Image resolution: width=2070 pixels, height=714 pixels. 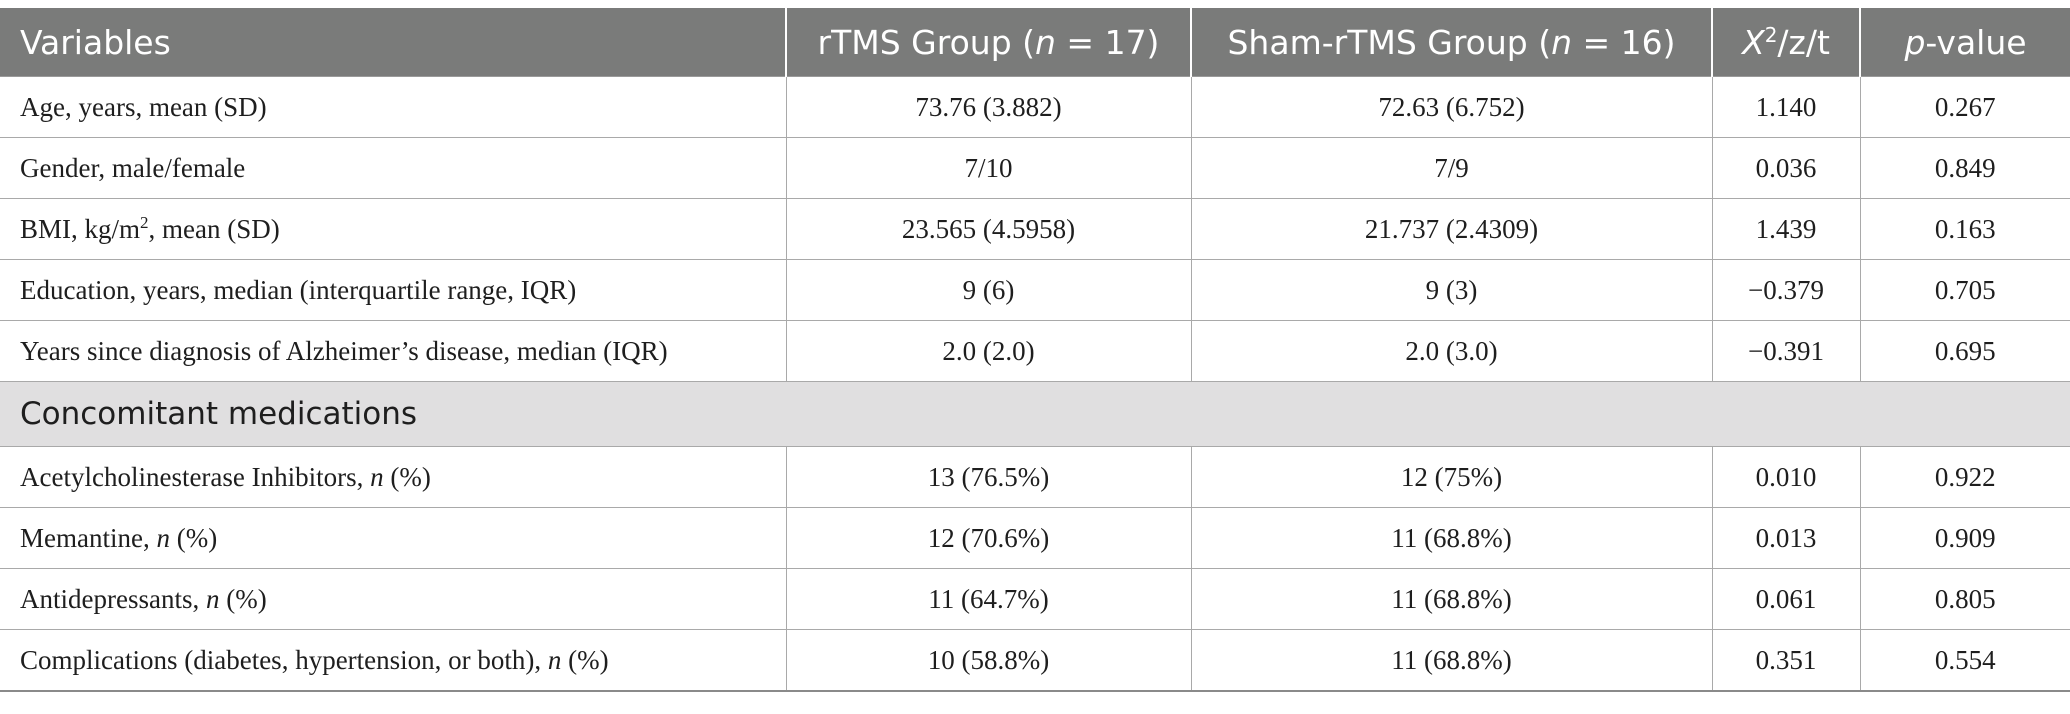 I want to click on p-value: 0.695, so click(x=1964, y=351).